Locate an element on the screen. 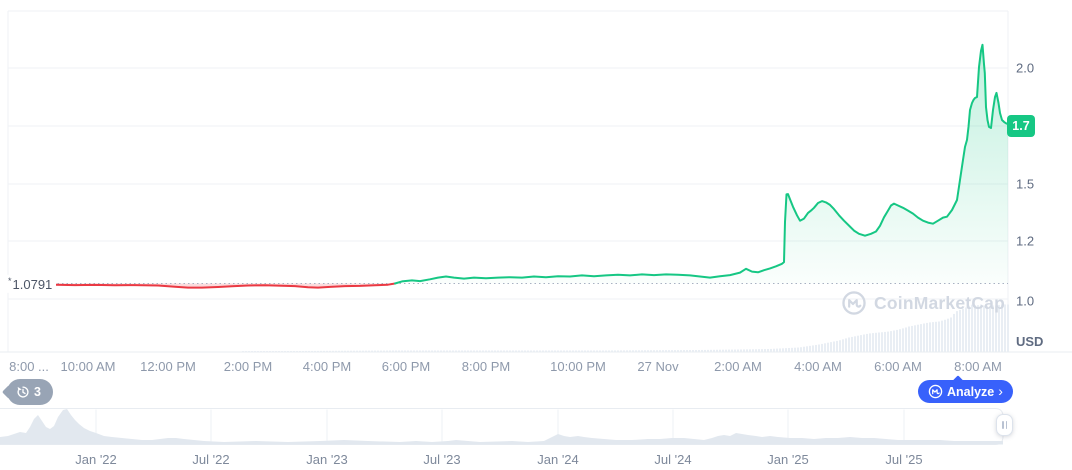 This screenshot has height=470, width=1072. watermark: CoinMarketCap is located at coordinates (923, 303).